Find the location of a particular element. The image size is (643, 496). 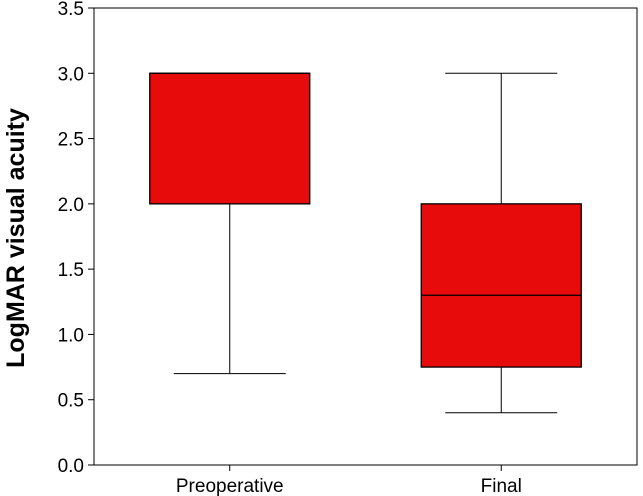

x-tick-label: Final is located at coordinates (501, 486).